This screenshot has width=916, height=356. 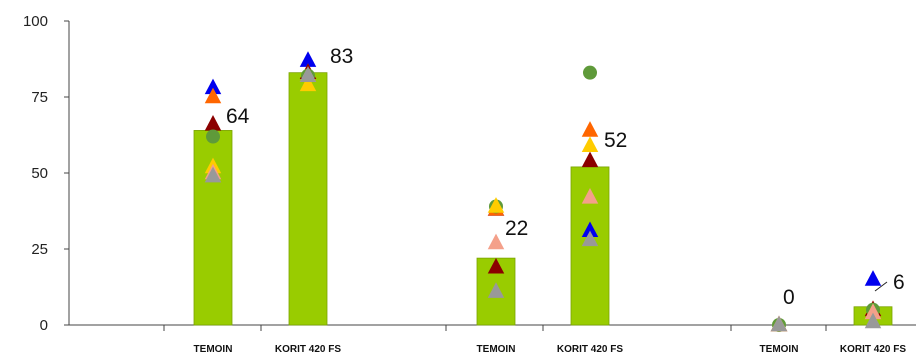 I want to click on bar, so click(x=308, y=199).